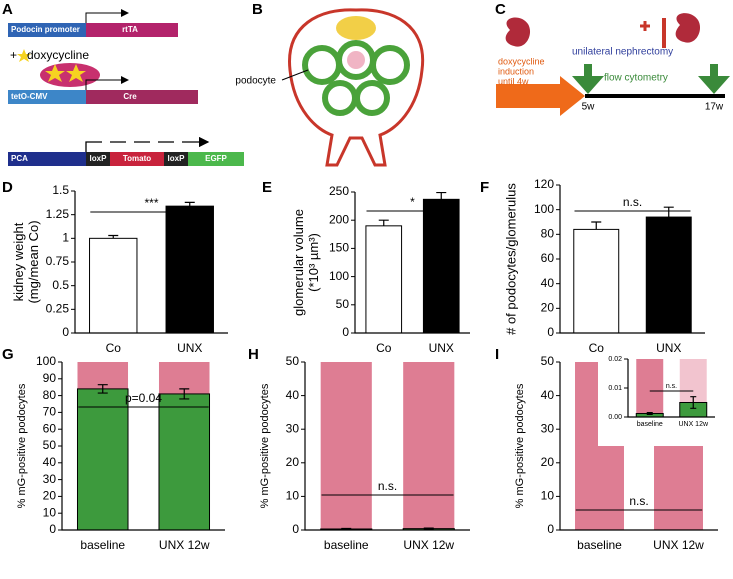 The height and width of the screenshot is (579, 733). I want to click on y-tick-label: 150, so click(339, 248).